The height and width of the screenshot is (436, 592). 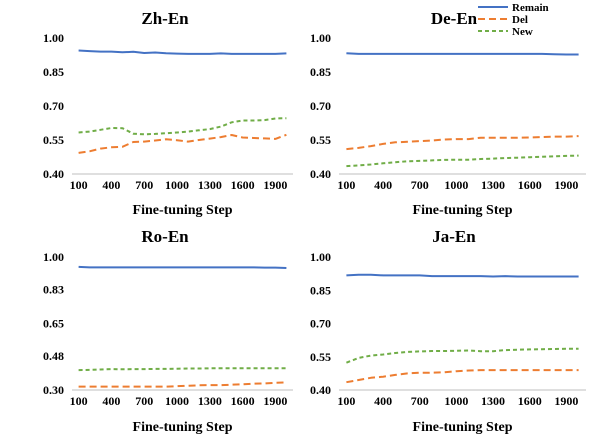 I want to click on y-tick-label: 0.30, so click(x=53, y=390).